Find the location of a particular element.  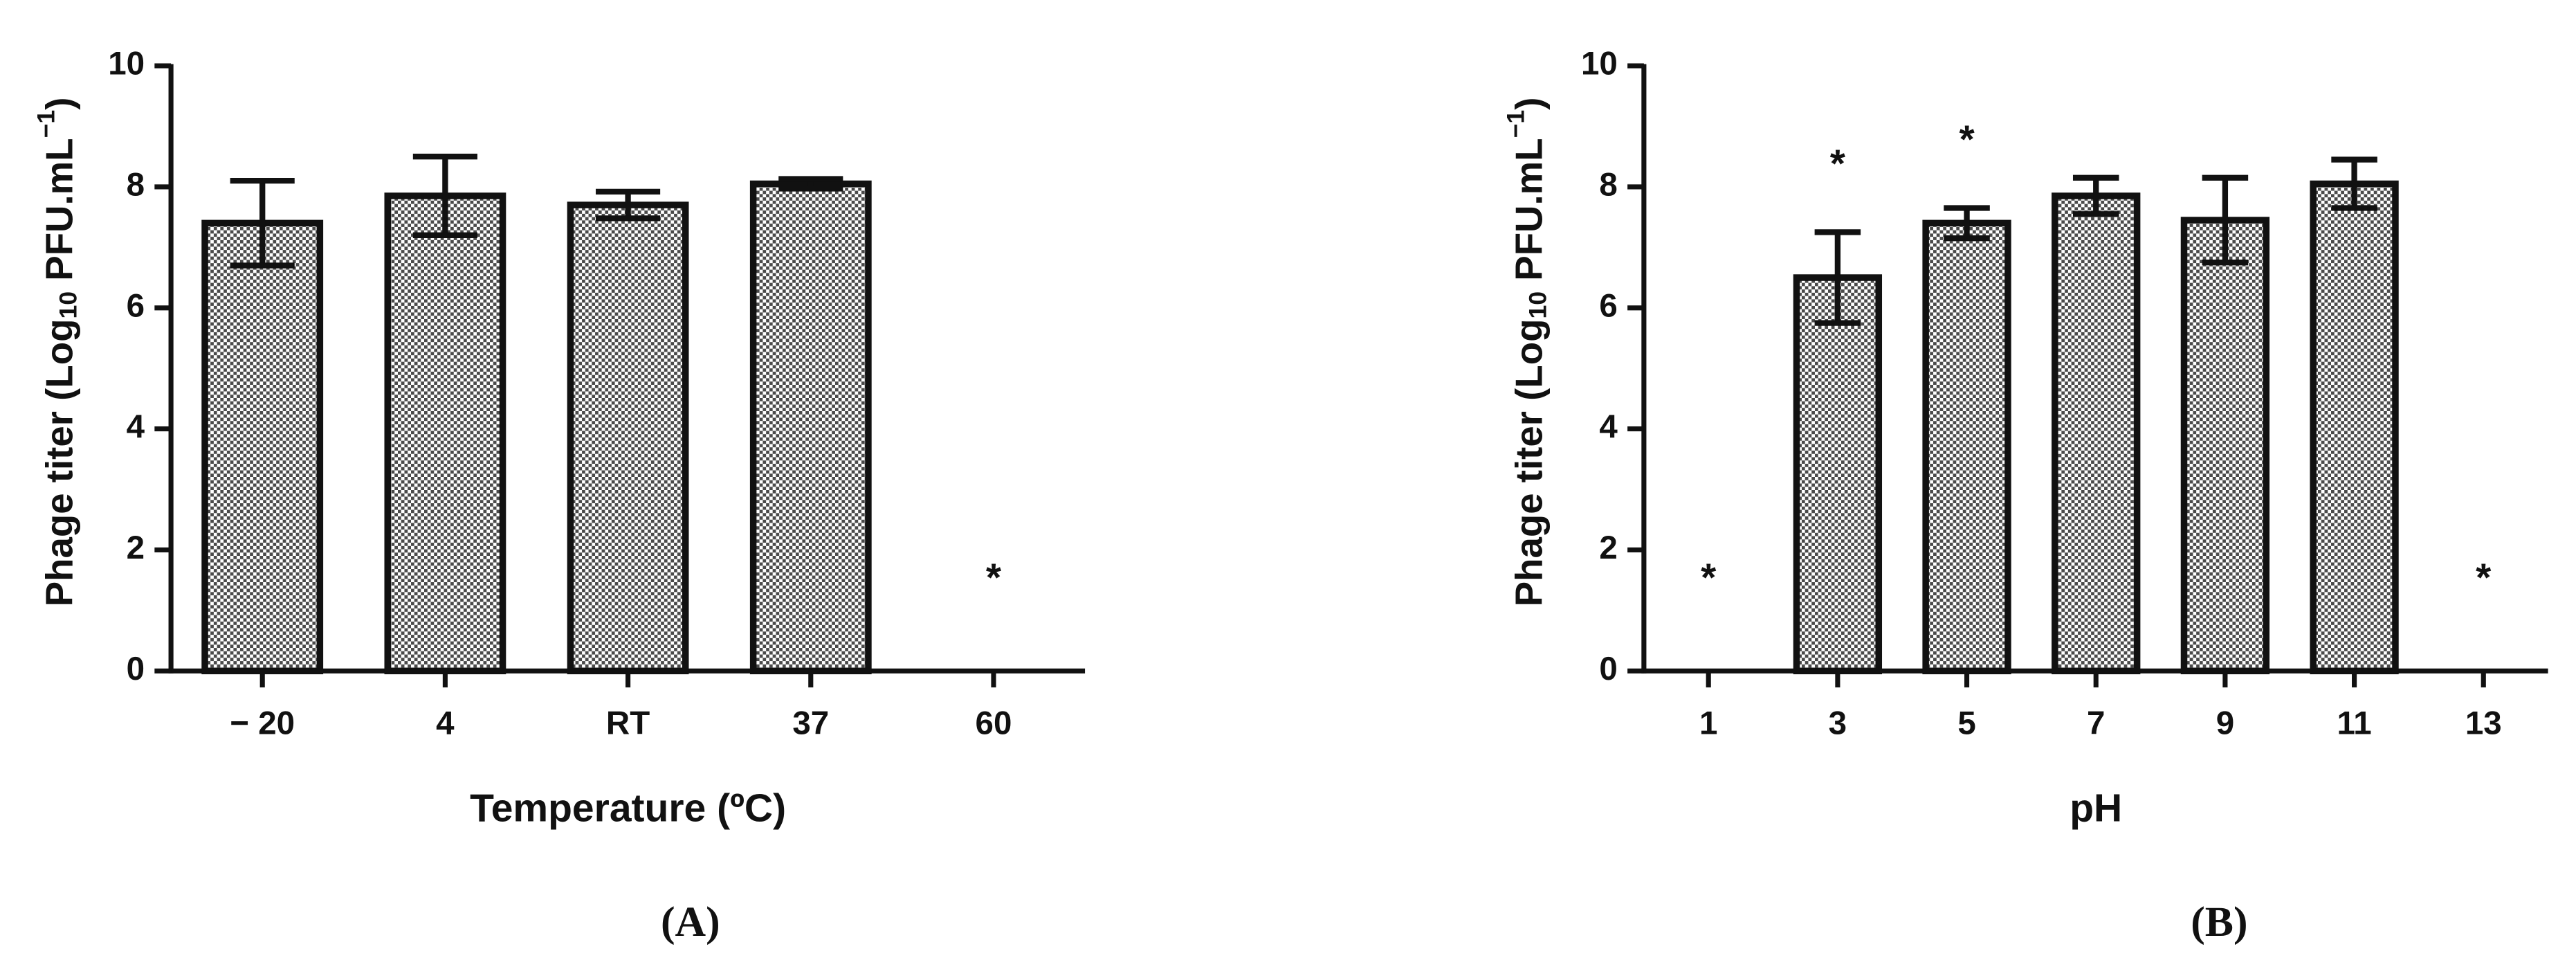

x-axis-label: pH is located at coordinates (2096, 808).